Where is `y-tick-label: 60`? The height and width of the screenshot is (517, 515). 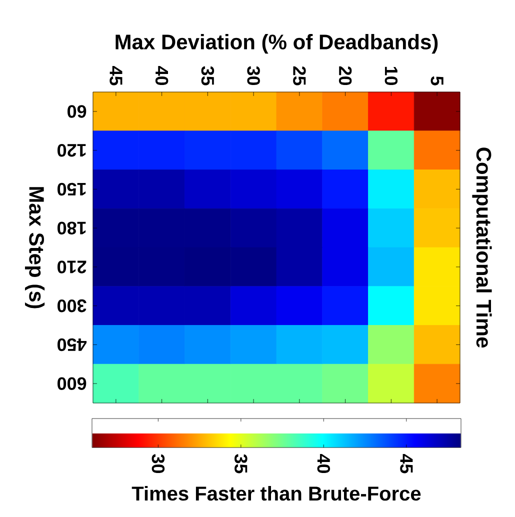
y-tick-label: 60 is located at coordinates (77, 111).